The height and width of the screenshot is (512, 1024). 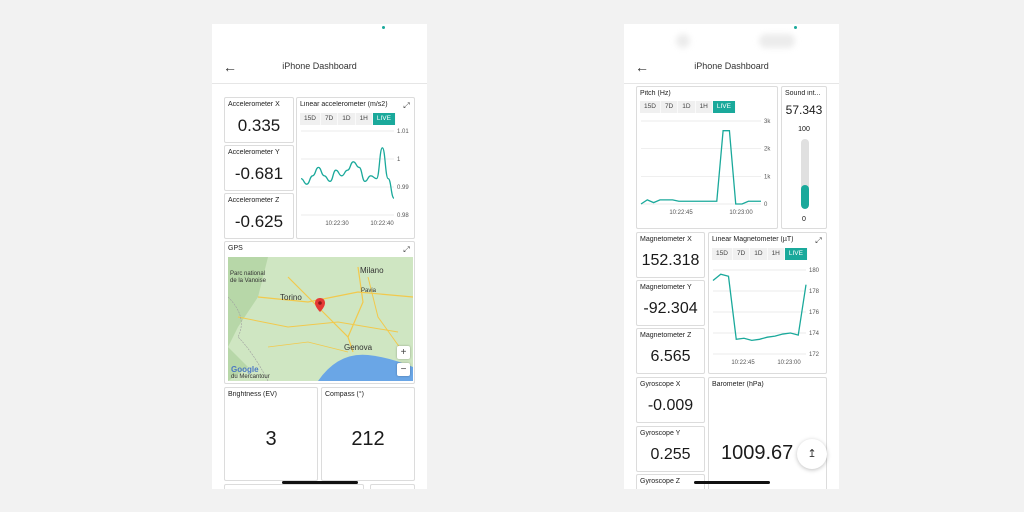 What do you see at coordinates (741, 213) in the screenshot?
I see `x-tick-label: 10:23:00` at bounding box center [741, 213].